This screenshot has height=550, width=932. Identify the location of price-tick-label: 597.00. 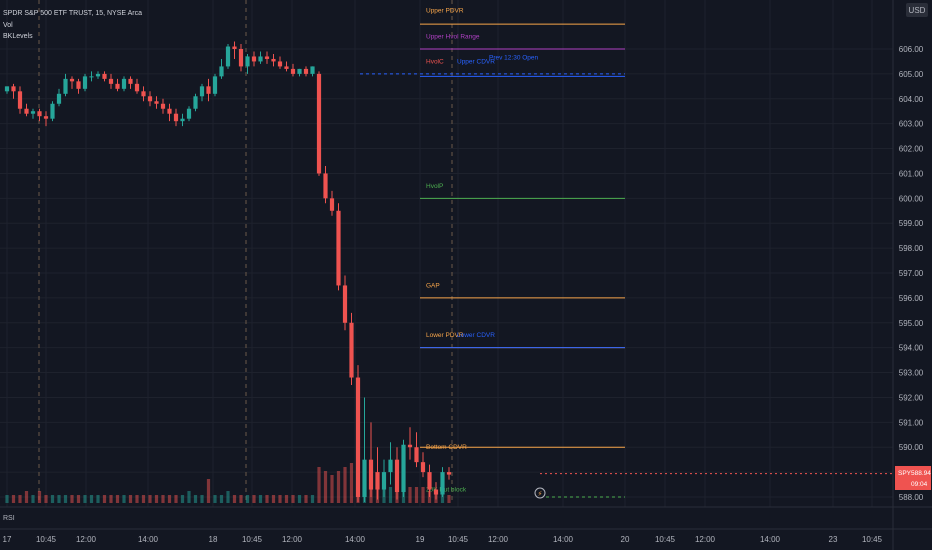
(911, 273).